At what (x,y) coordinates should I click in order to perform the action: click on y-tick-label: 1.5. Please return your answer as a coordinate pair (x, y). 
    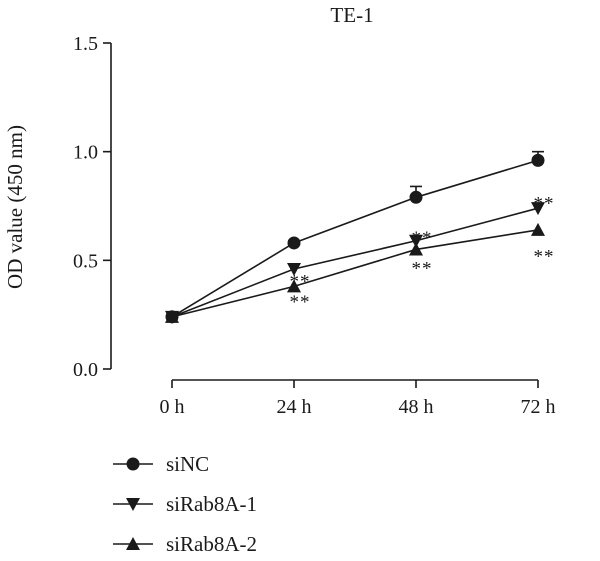
    Looking at the image, I should click on (85, 44).